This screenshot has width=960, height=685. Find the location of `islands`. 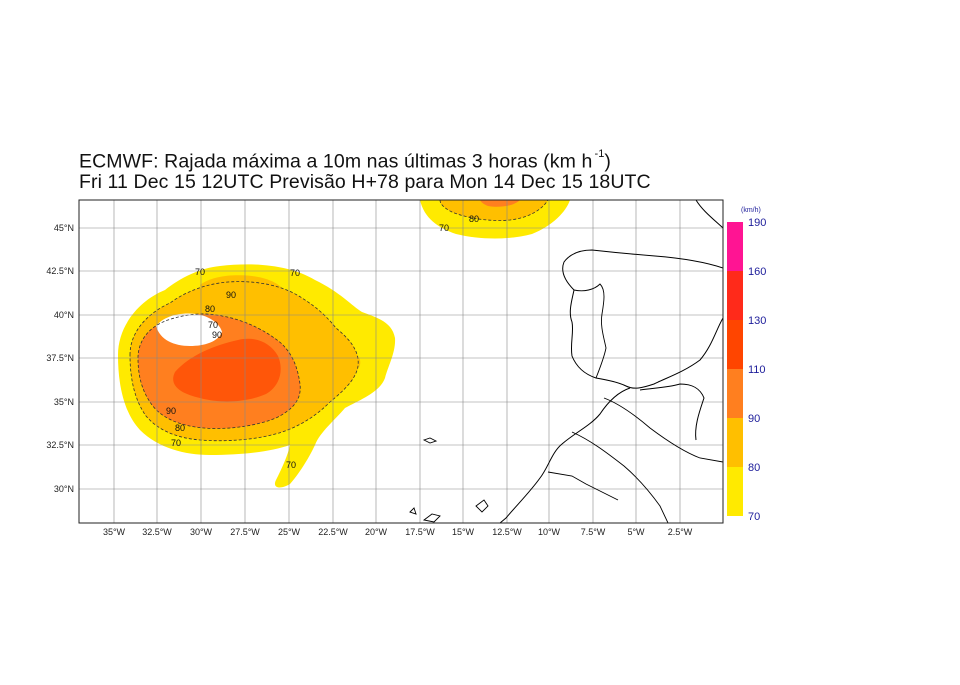

islands is located at coordinates (449, 480).